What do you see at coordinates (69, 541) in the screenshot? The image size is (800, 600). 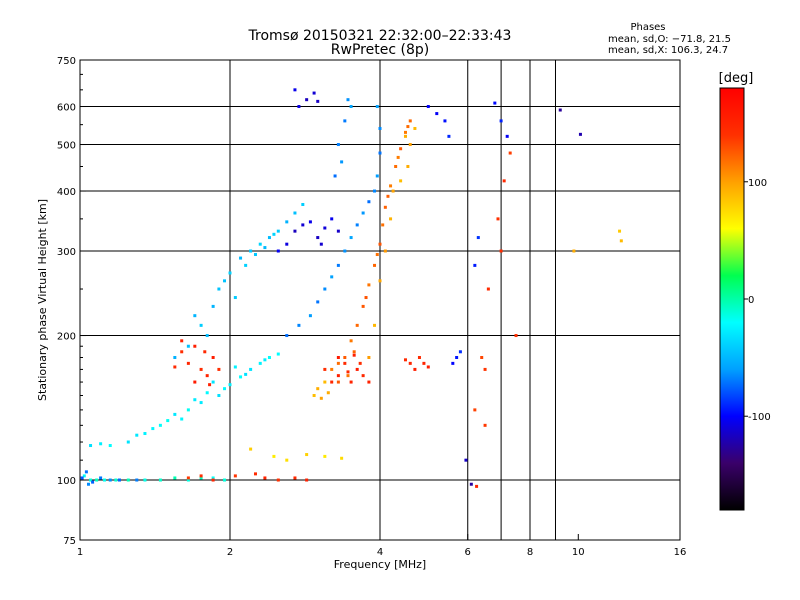 I see `y-tick-label: 75` at bounding box center [69, 541].